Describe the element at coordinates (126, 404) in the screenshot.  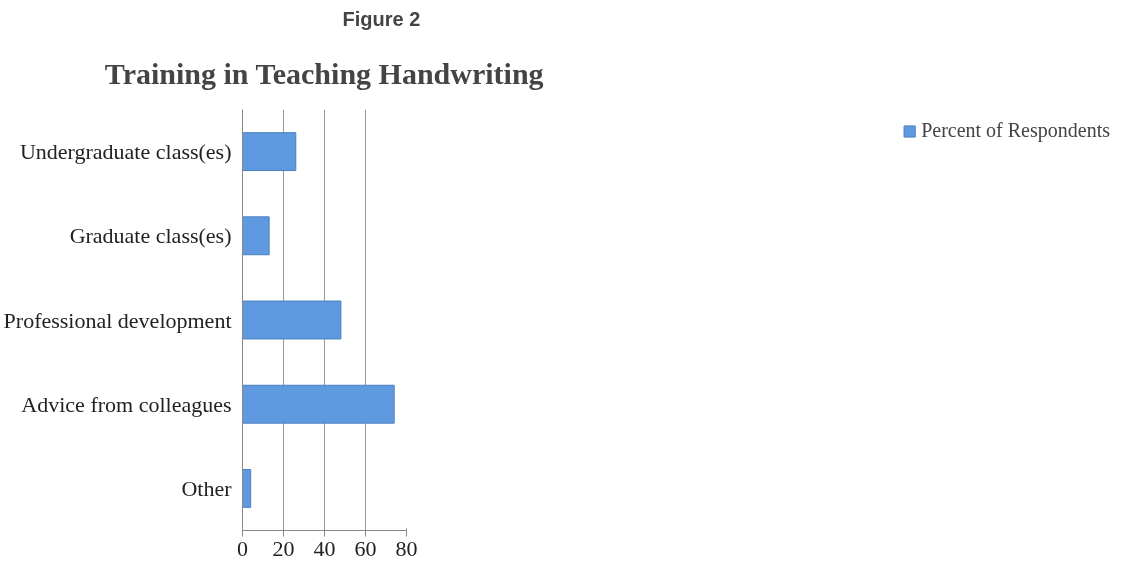
I see `y-tick-label: Advice from colleagues` at that location.